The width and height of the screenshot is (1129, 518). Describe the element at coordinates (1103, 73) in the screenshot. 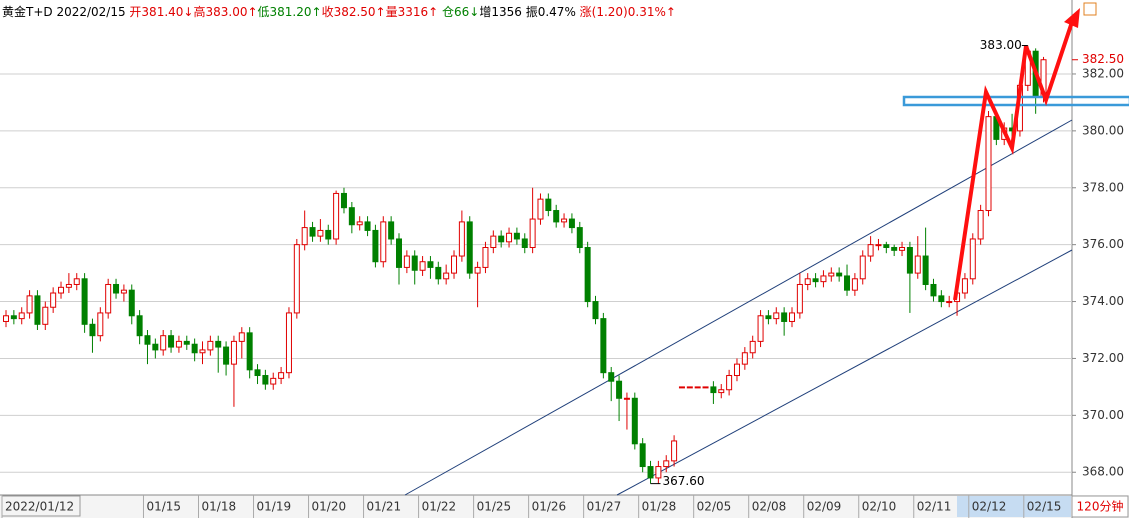

I see `y-tick-label: 382.00` at that location.